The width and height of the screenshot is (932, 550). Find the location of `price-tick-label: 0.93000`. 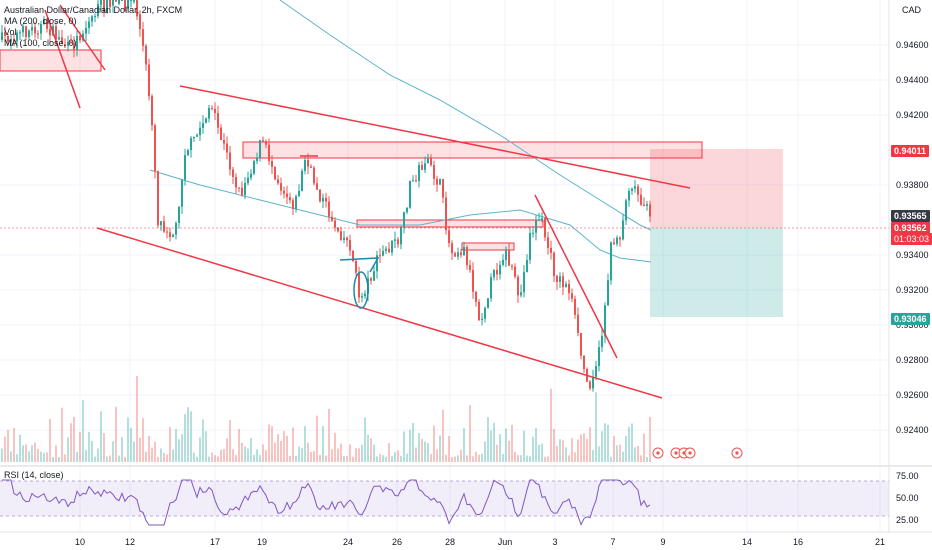

price-tick-label: 0.93000 is located at coordinates (912, 325).